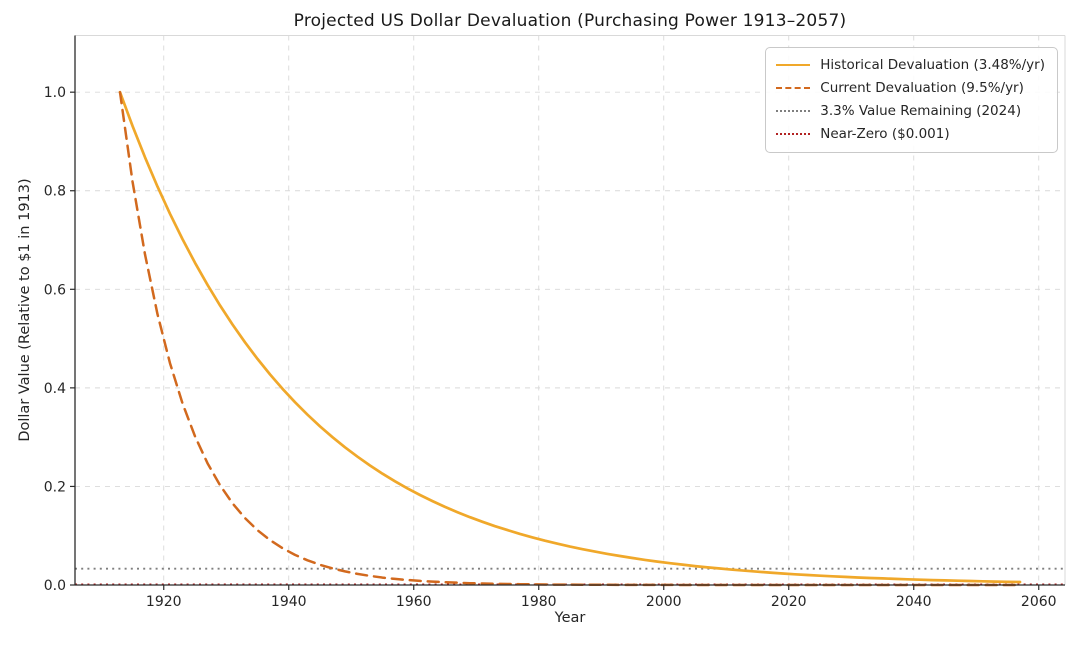  I want to click on x-tick-label: 1960, so click(414, 602).